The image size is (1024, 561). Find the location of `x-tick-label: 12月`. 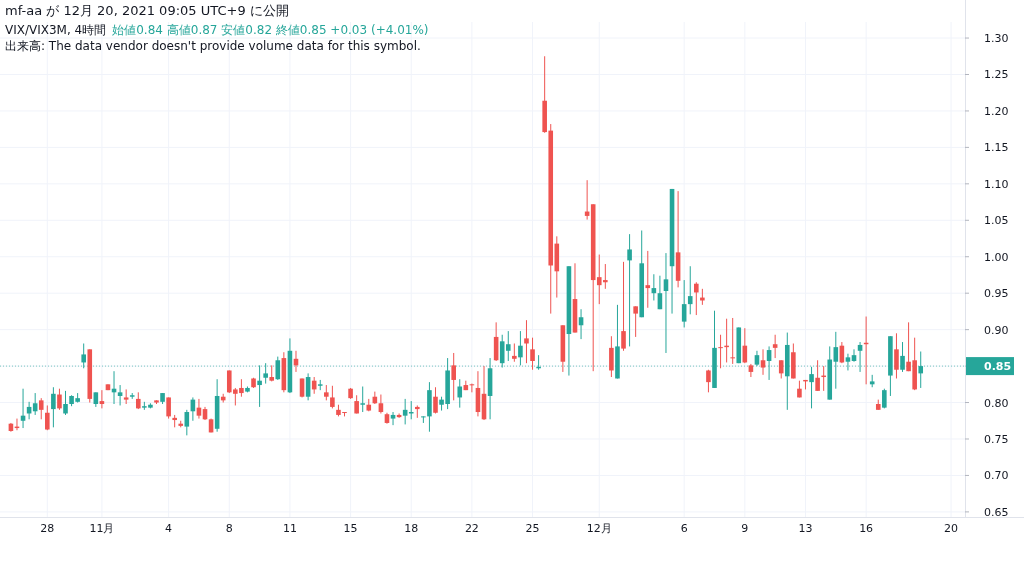

x-tick-label: 12月 is located at coordinates (599, 528).